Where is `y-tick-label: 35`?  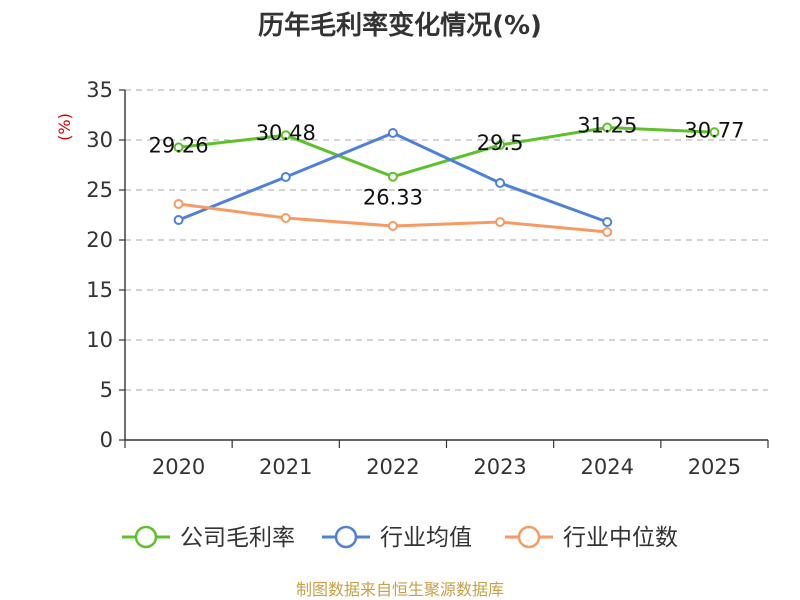 y-tick-label: 35 is located at coordinates (99, 90).